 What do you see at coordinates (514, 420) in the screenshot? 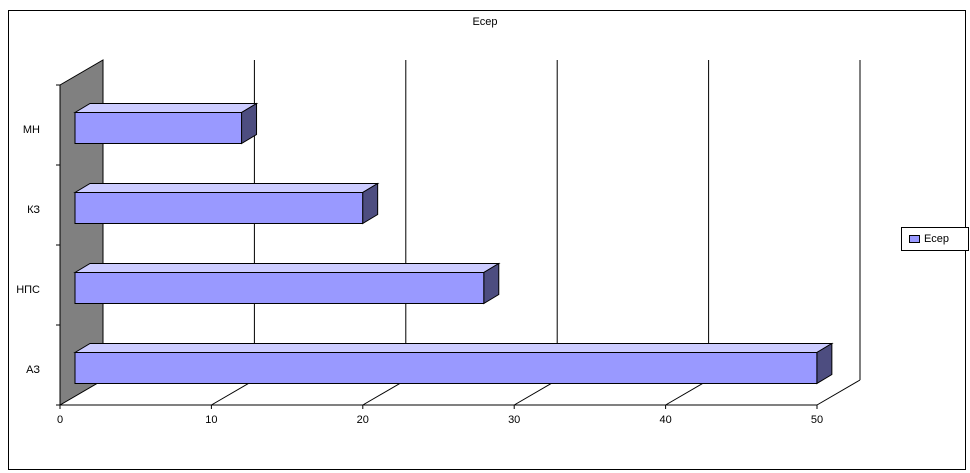
I see `x-tick-label: 30` at bounding box center [514, 420].